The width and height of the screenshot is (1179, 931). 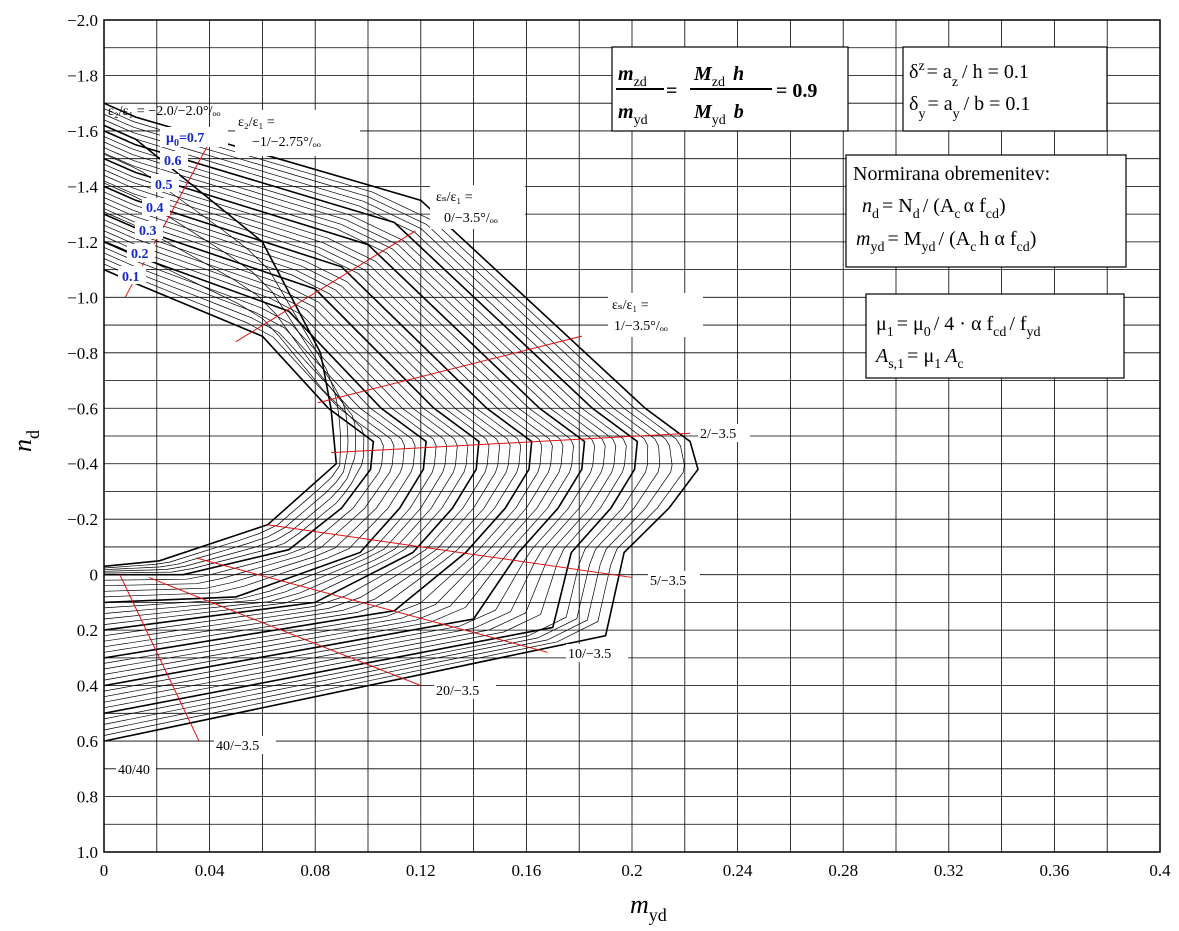 I want to click on y-tick-label: 0.6, so click(x=87, y=741).